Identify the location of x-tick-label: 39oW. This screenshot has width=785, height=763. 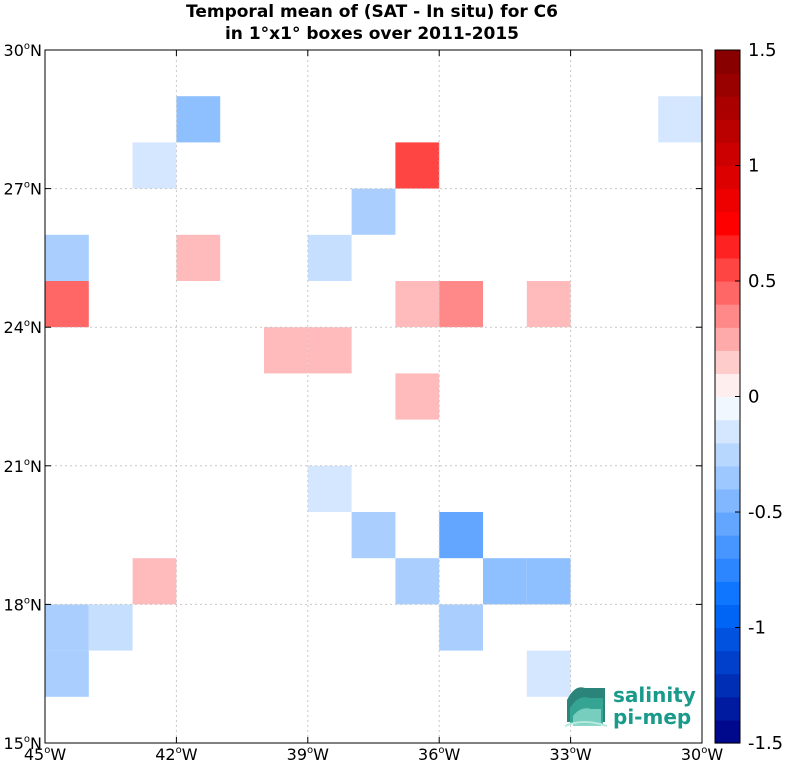
(308, 754).